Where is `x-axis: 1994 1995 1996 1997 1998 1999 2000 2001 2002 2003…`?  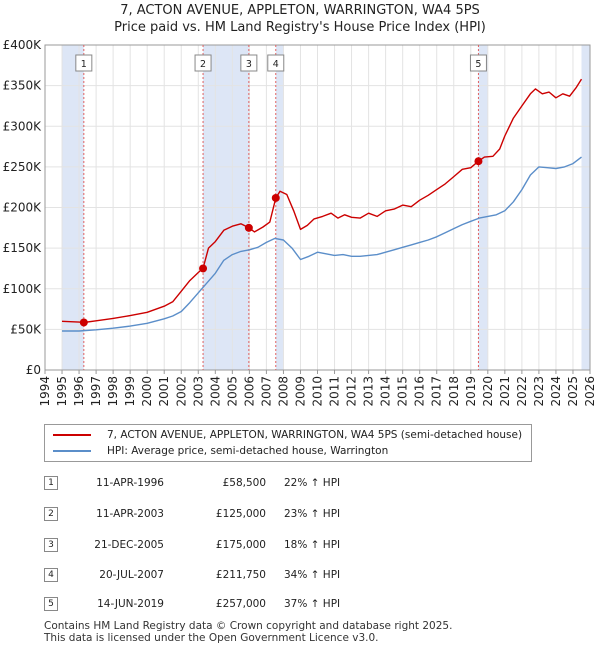 x-axis: 1994 1995 1996 1997 1998 1999 2000 2001 2002 2003… is located at coordinates (317, 388).